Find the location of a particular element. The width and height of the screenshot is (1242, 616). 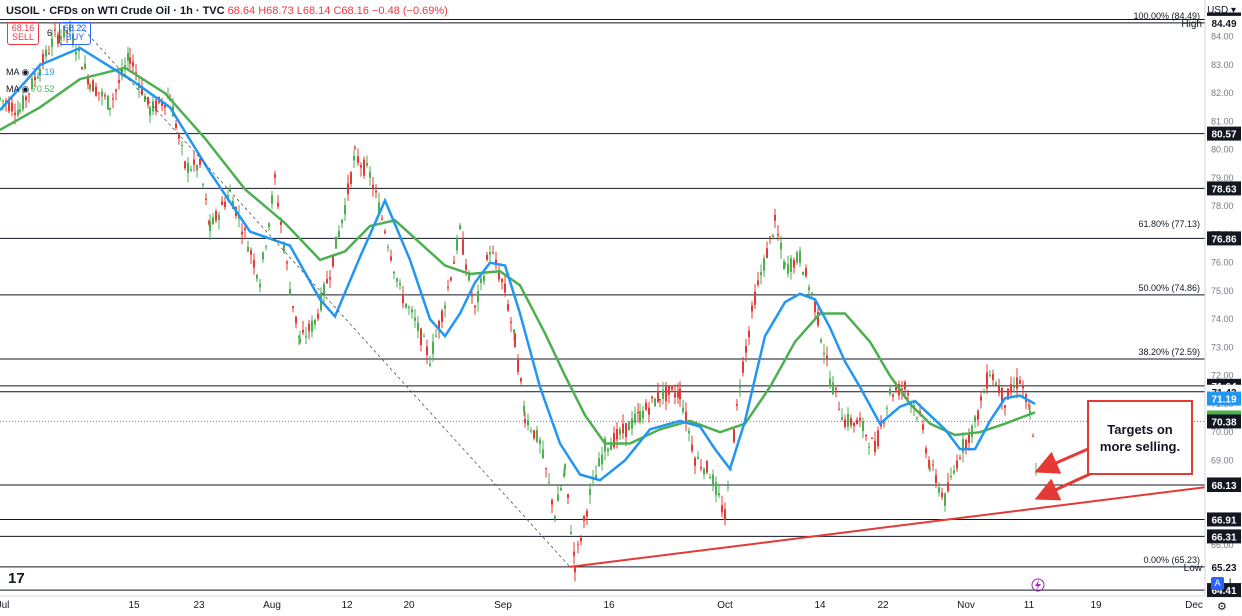

gear-icon: ⚙ is located at coordinates (1222, 607).